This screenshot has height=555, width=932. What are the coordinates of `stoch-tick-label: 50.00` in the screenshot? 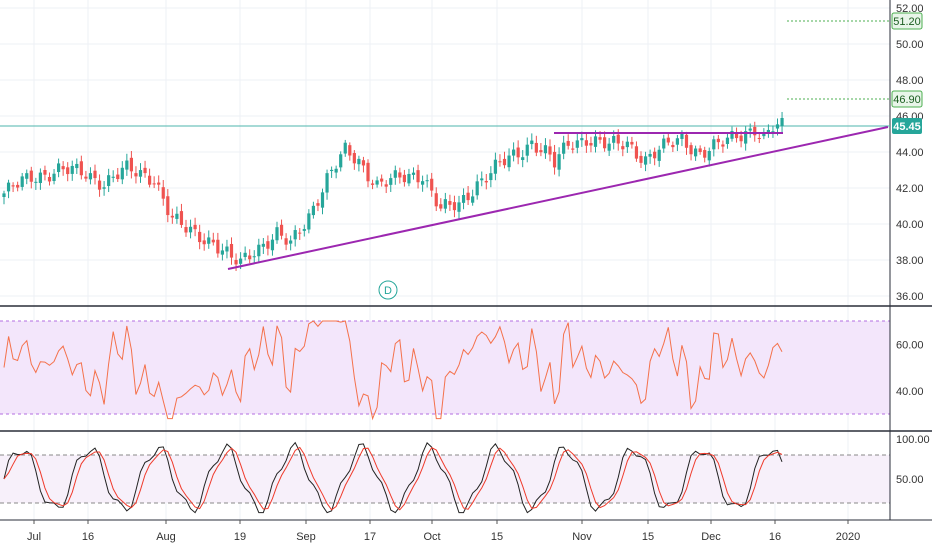 It's located at (910, 480).